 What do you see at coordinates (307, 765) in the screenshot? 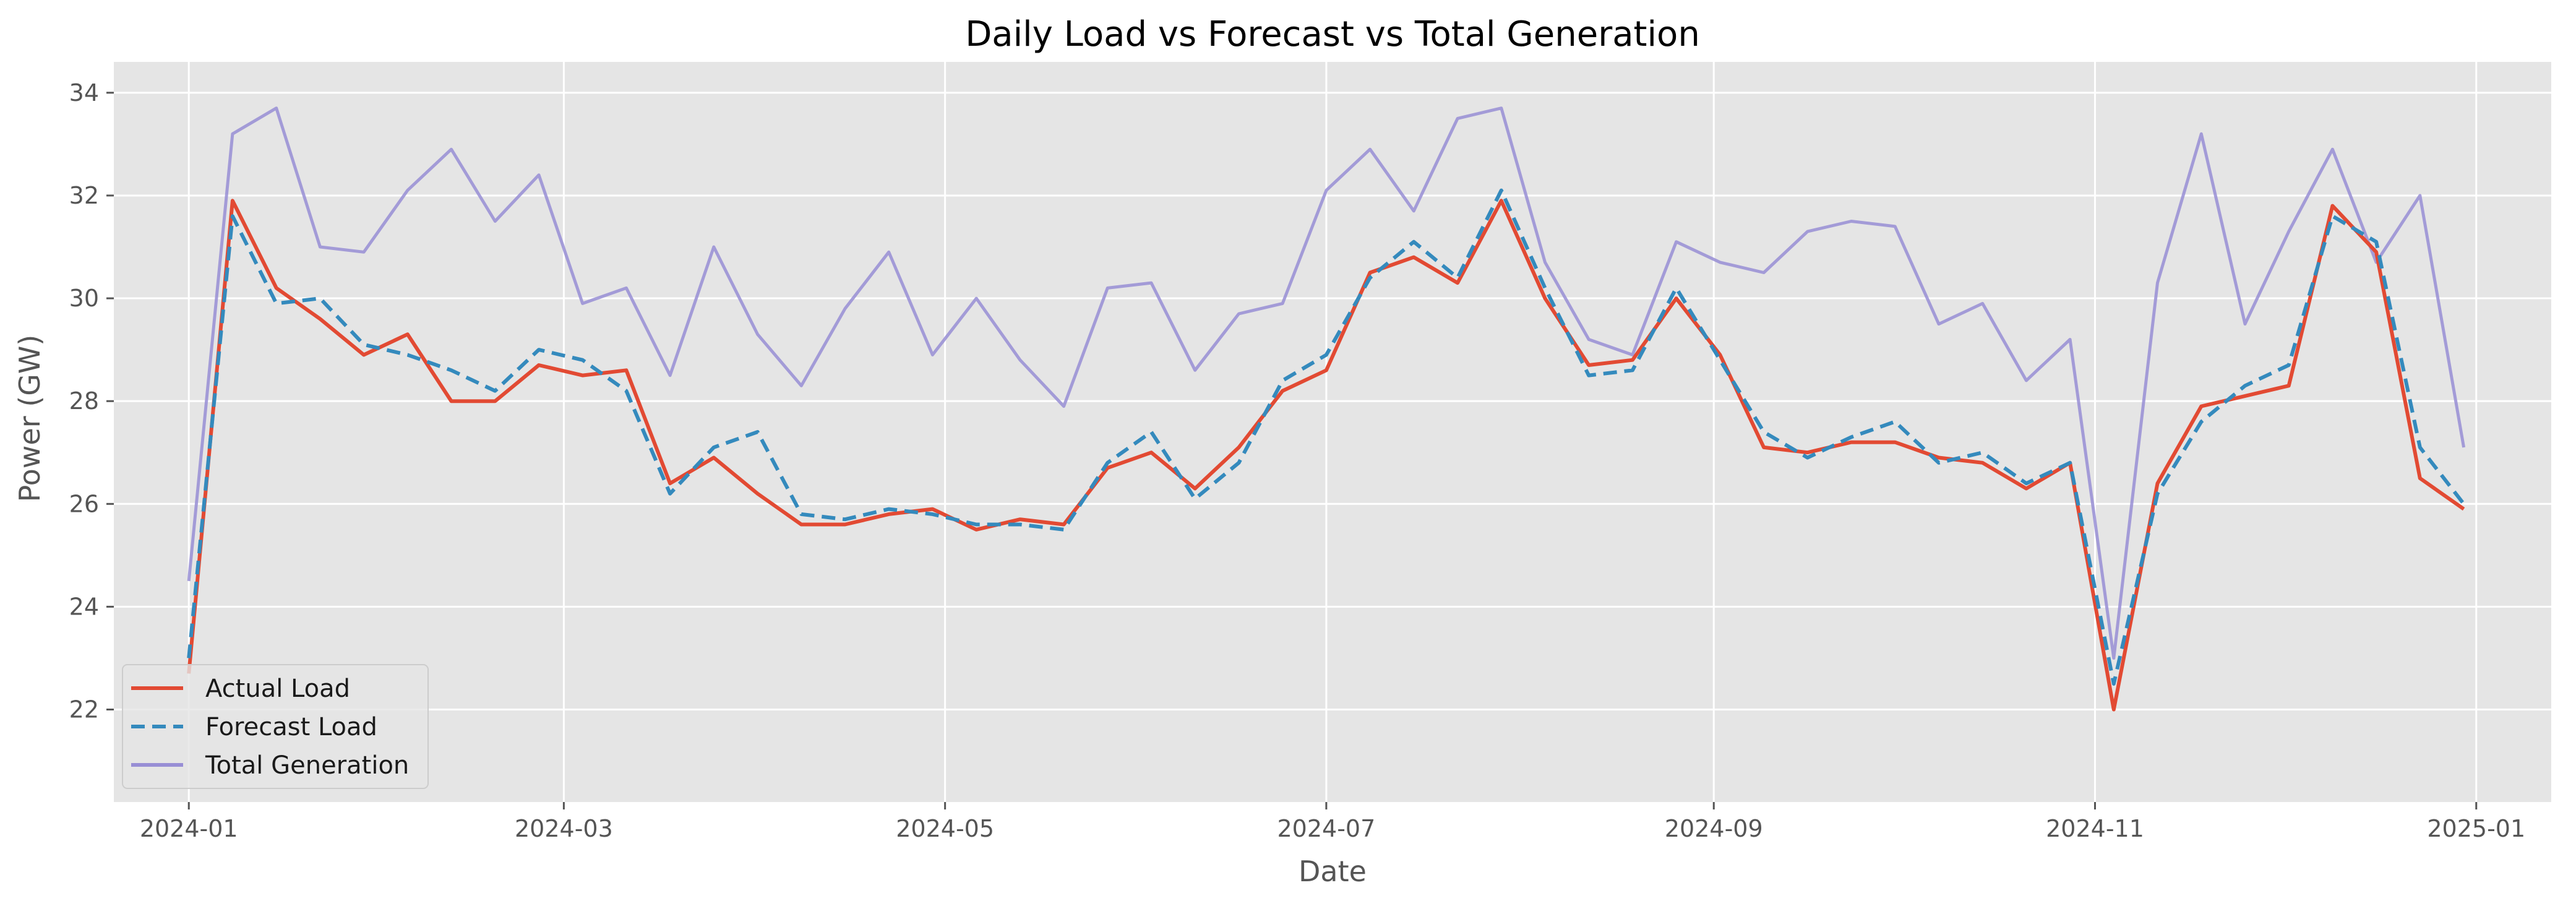
I see `legend-label: Total Generation` at bounding box center [307, 765].